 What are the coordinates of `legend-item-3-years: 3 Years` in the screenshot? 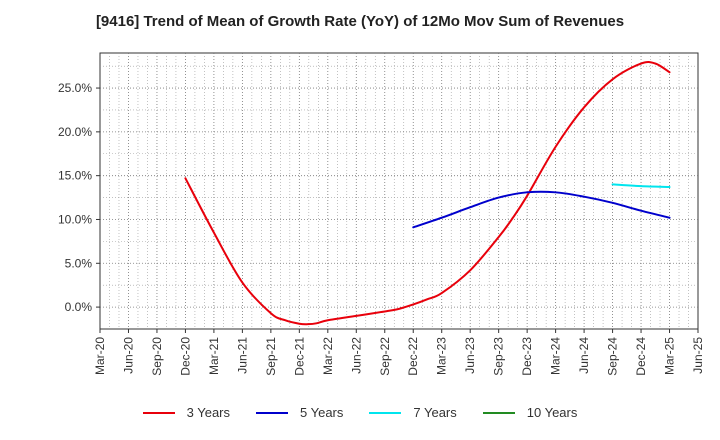 It's located at (186, 412).